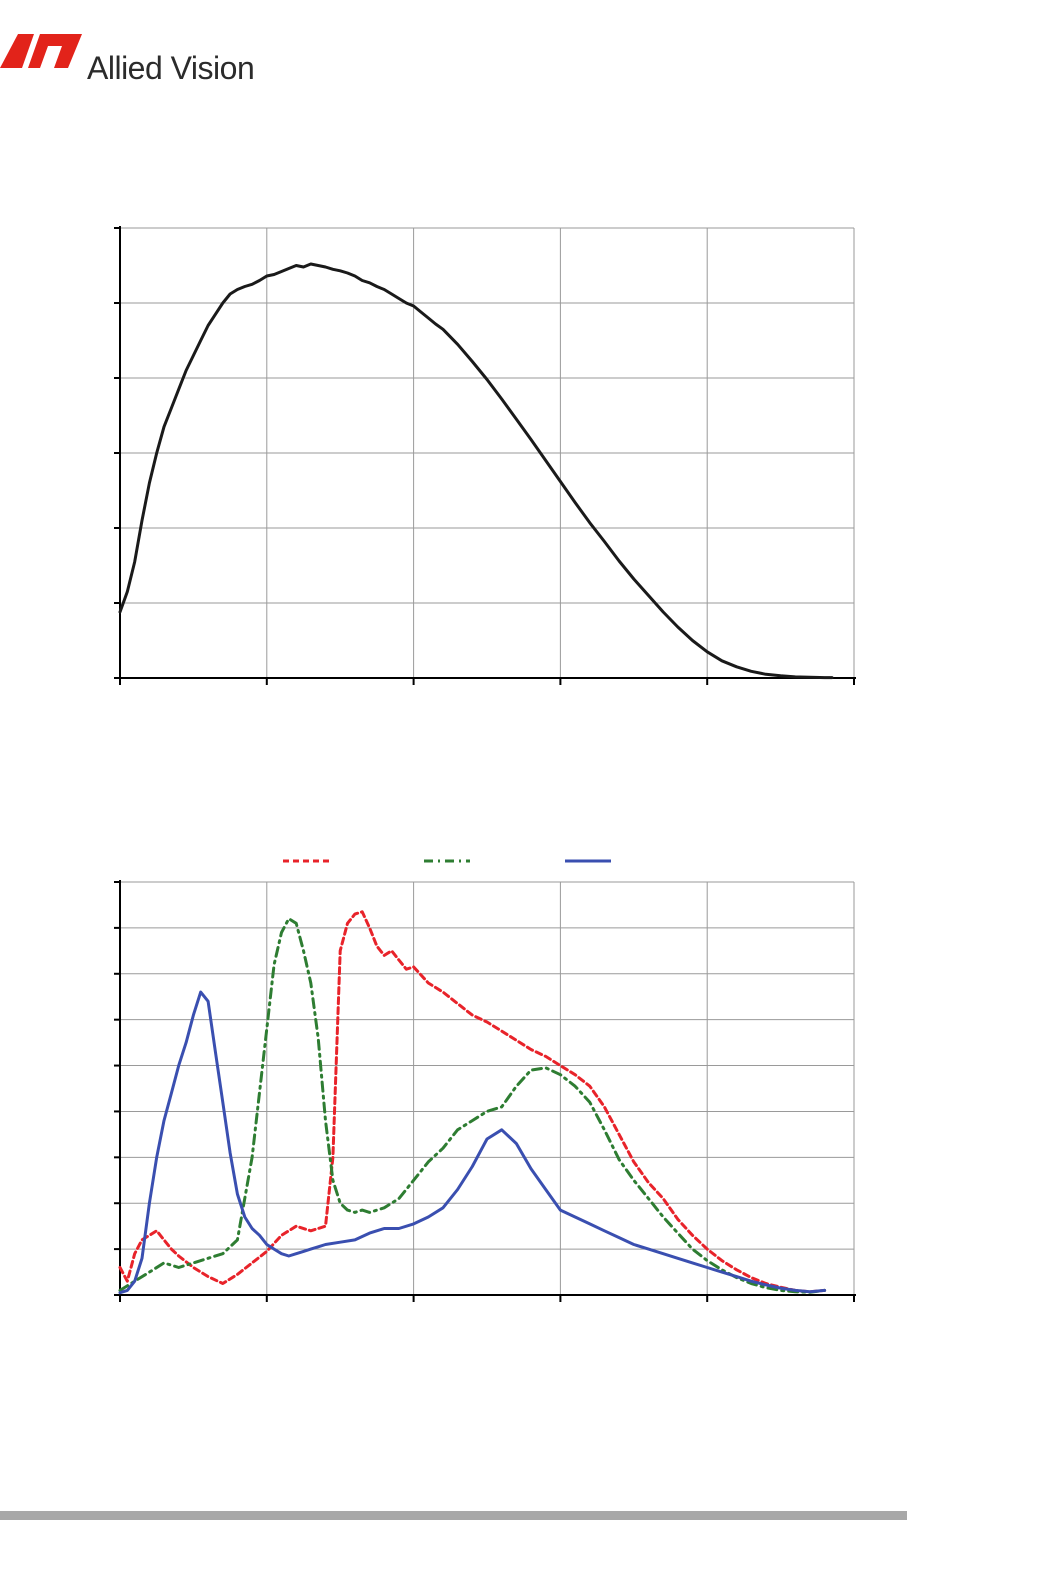 This screenshot has width=1050, height=1571. What do you see at coordinates (453, 1515) in the screenshot?
I see `footer-divider` at bounding box center [453, 1515].